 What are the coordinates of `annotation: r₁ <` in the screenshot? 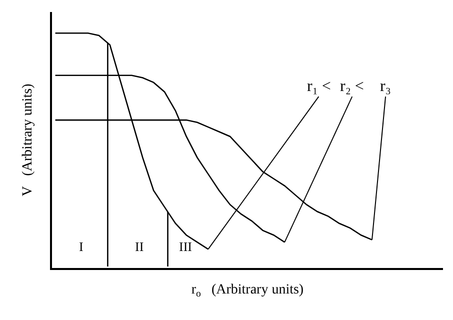 It's located at (319, 86).